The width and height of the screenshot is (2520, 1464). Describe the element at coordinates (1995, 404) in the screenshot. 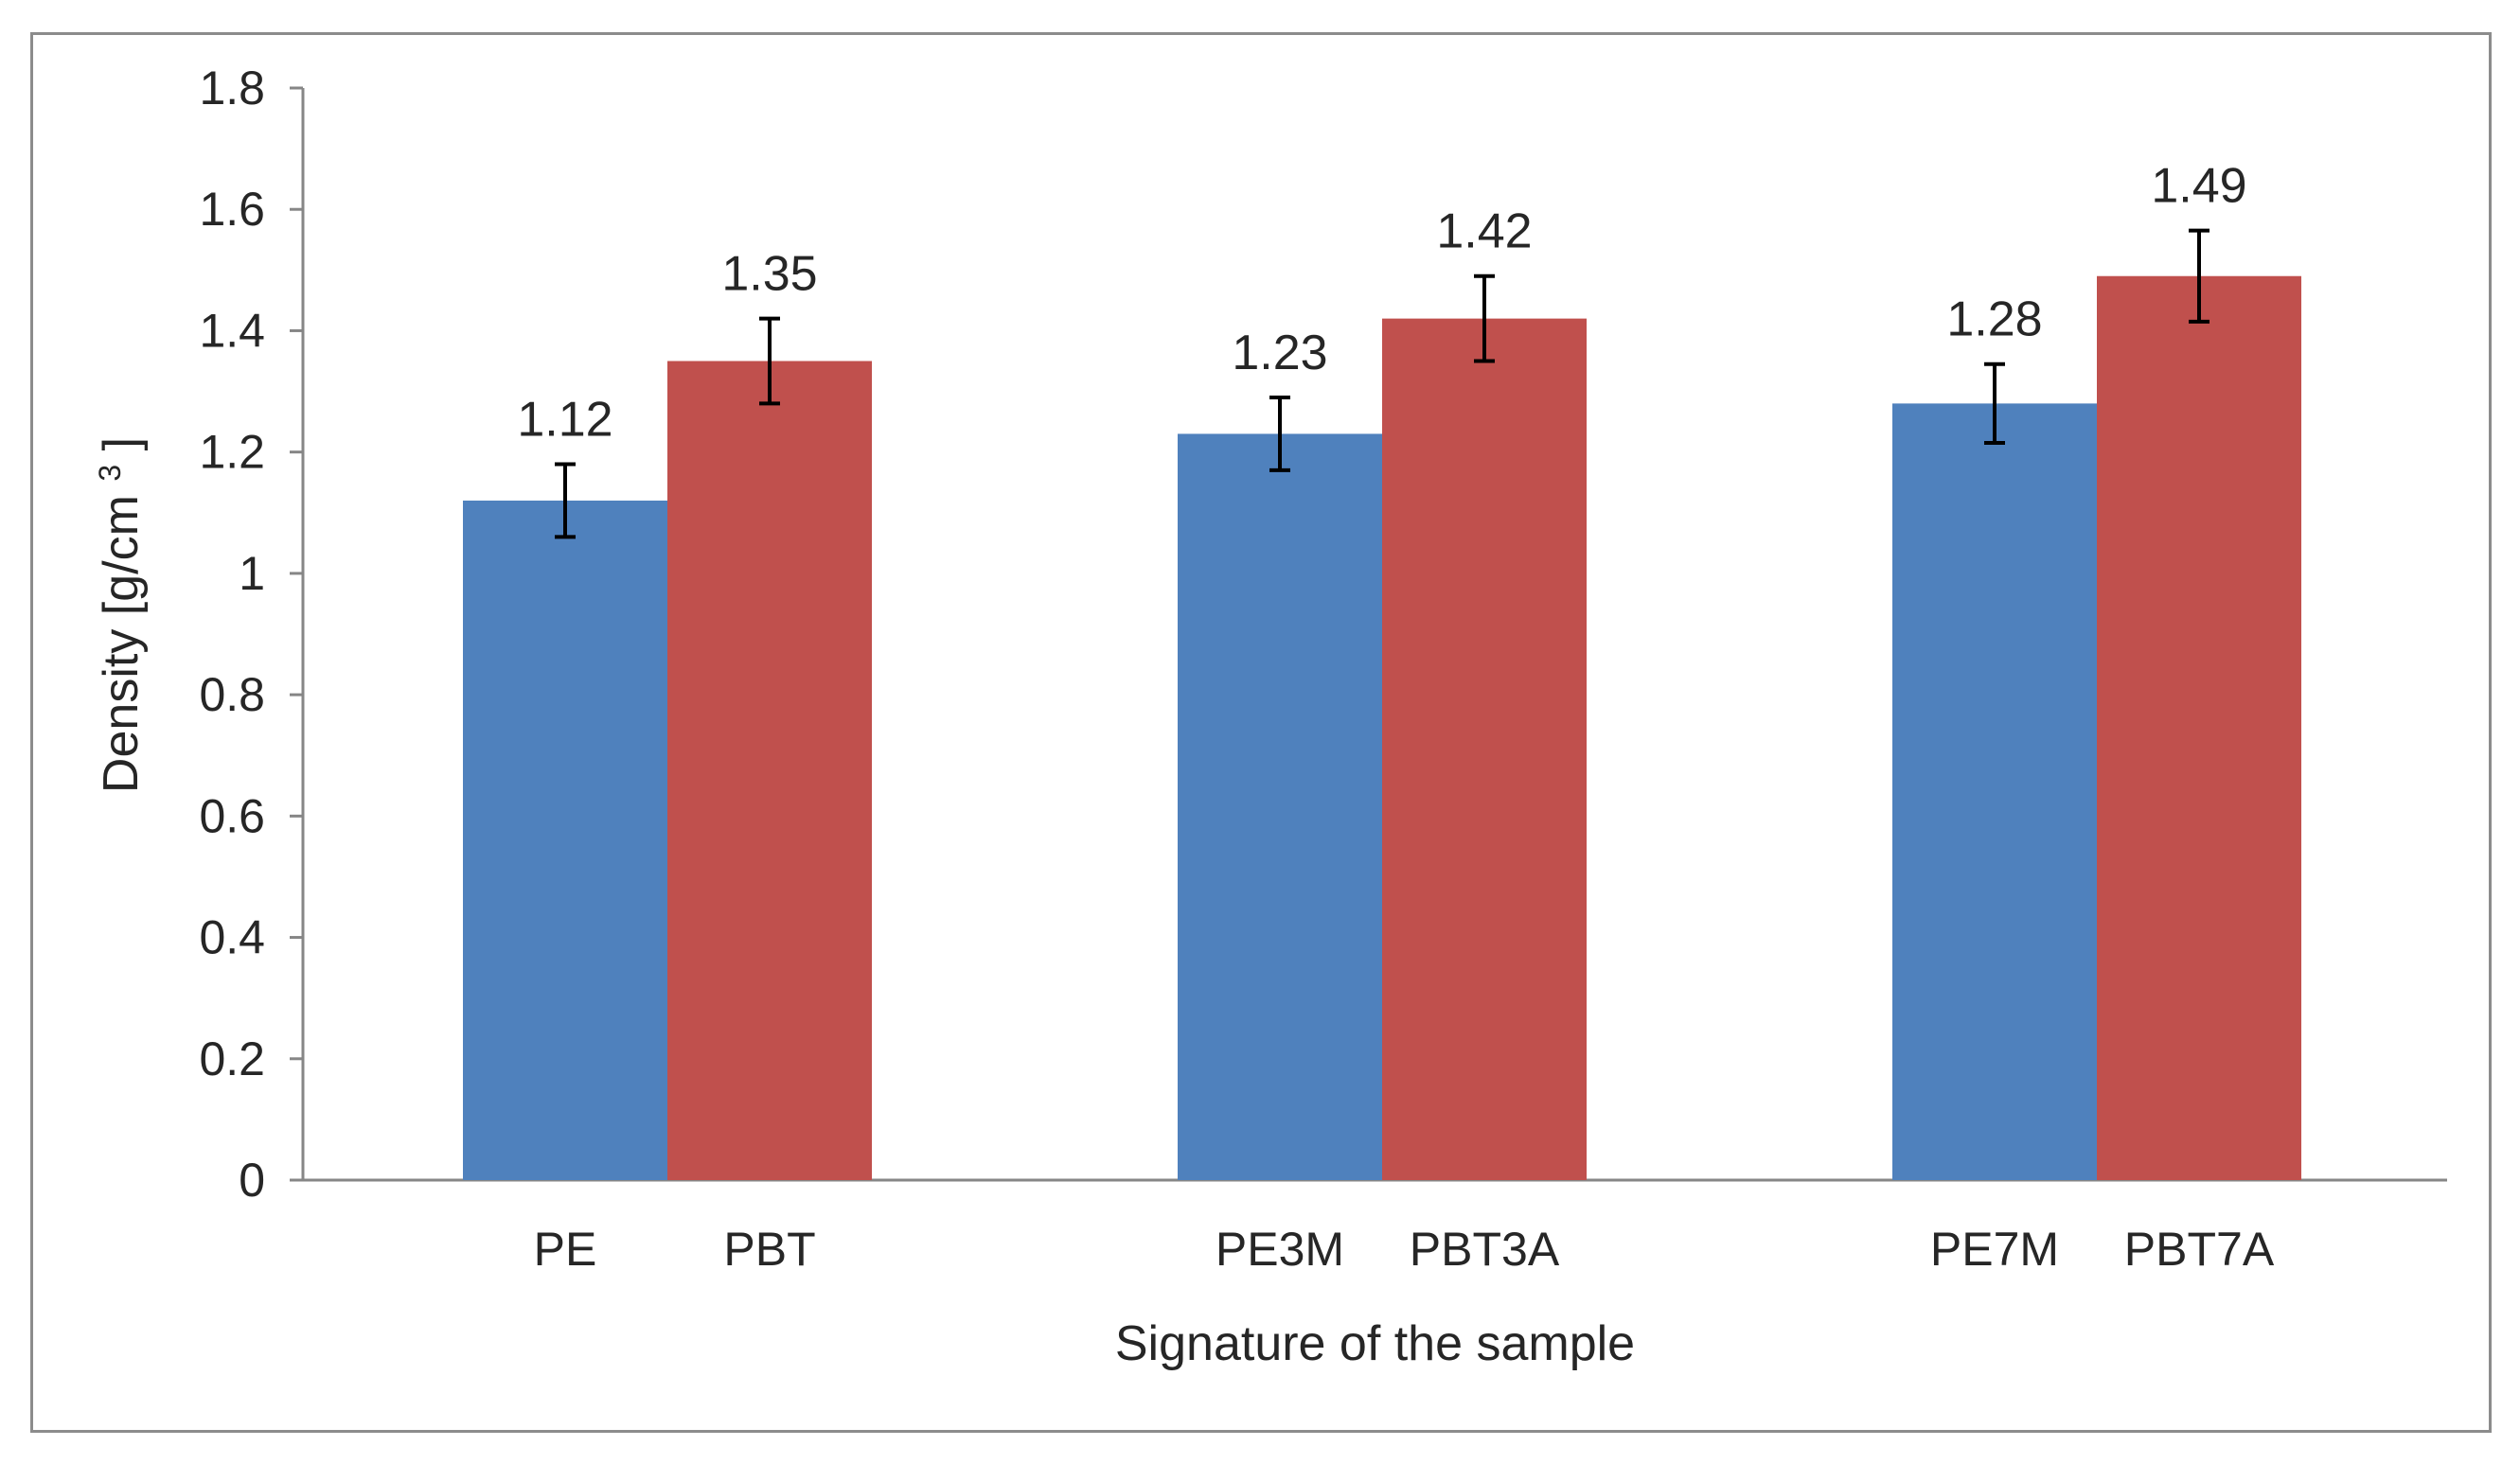

I see `error-bar-pe7m` at that location.